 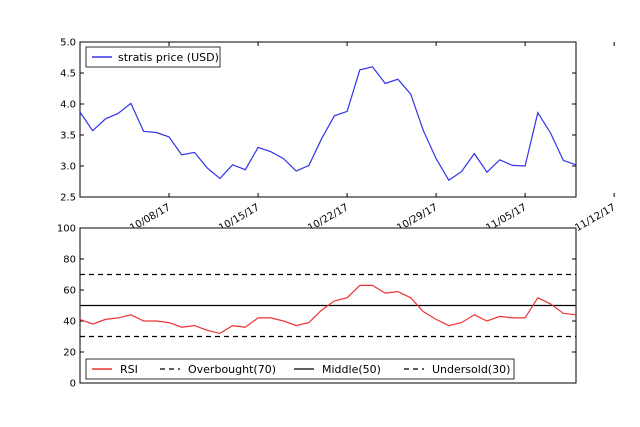 What do you see at coordinates (68, 198) in the screenshot?
I see `price-y-tick-label: 2.5` at bounding box center [68, 198].